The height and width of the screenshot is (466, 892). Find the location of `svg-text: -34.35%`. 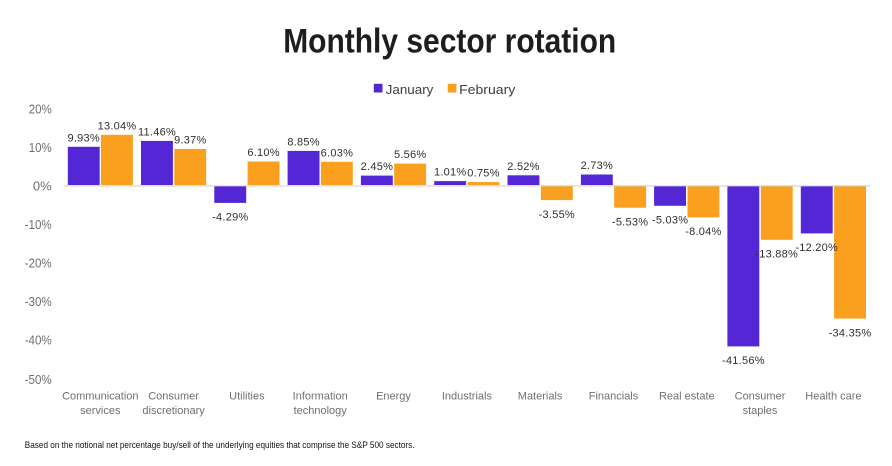

svg-text: -34.35% is located at coordinates (850, 333).